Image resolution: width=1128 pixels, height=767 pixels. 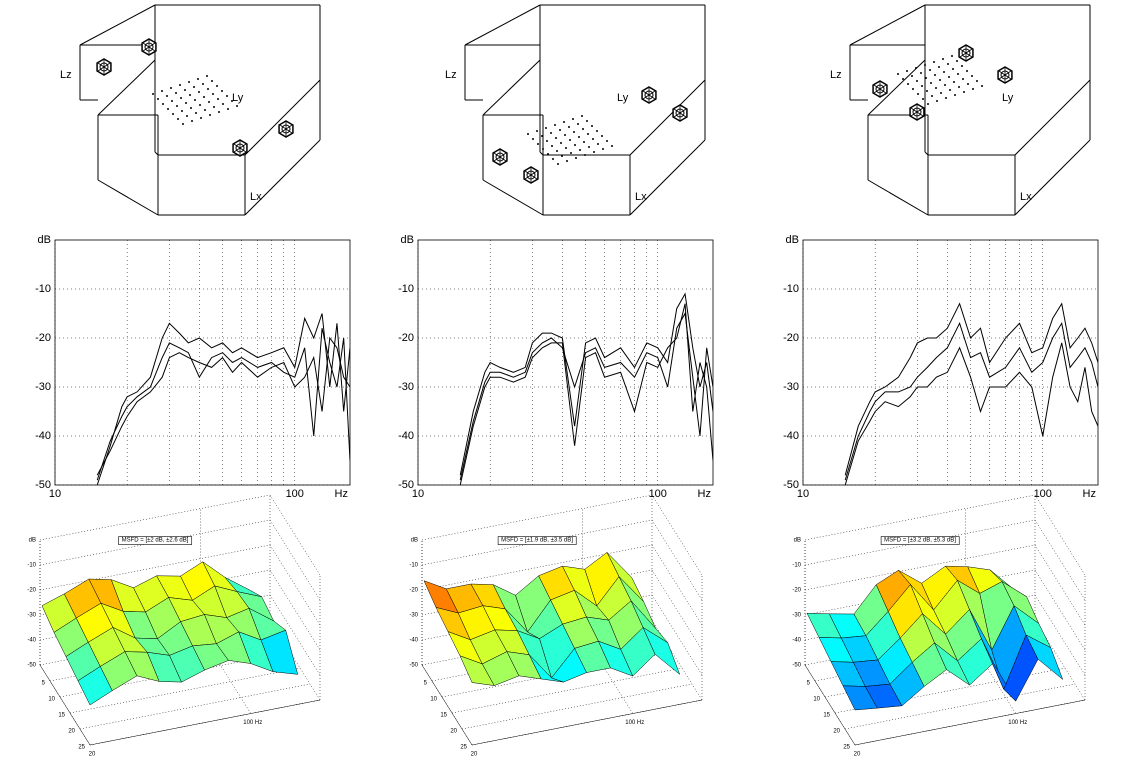 I want to click on y-tick-label: 10, so click(x=51, y=700).